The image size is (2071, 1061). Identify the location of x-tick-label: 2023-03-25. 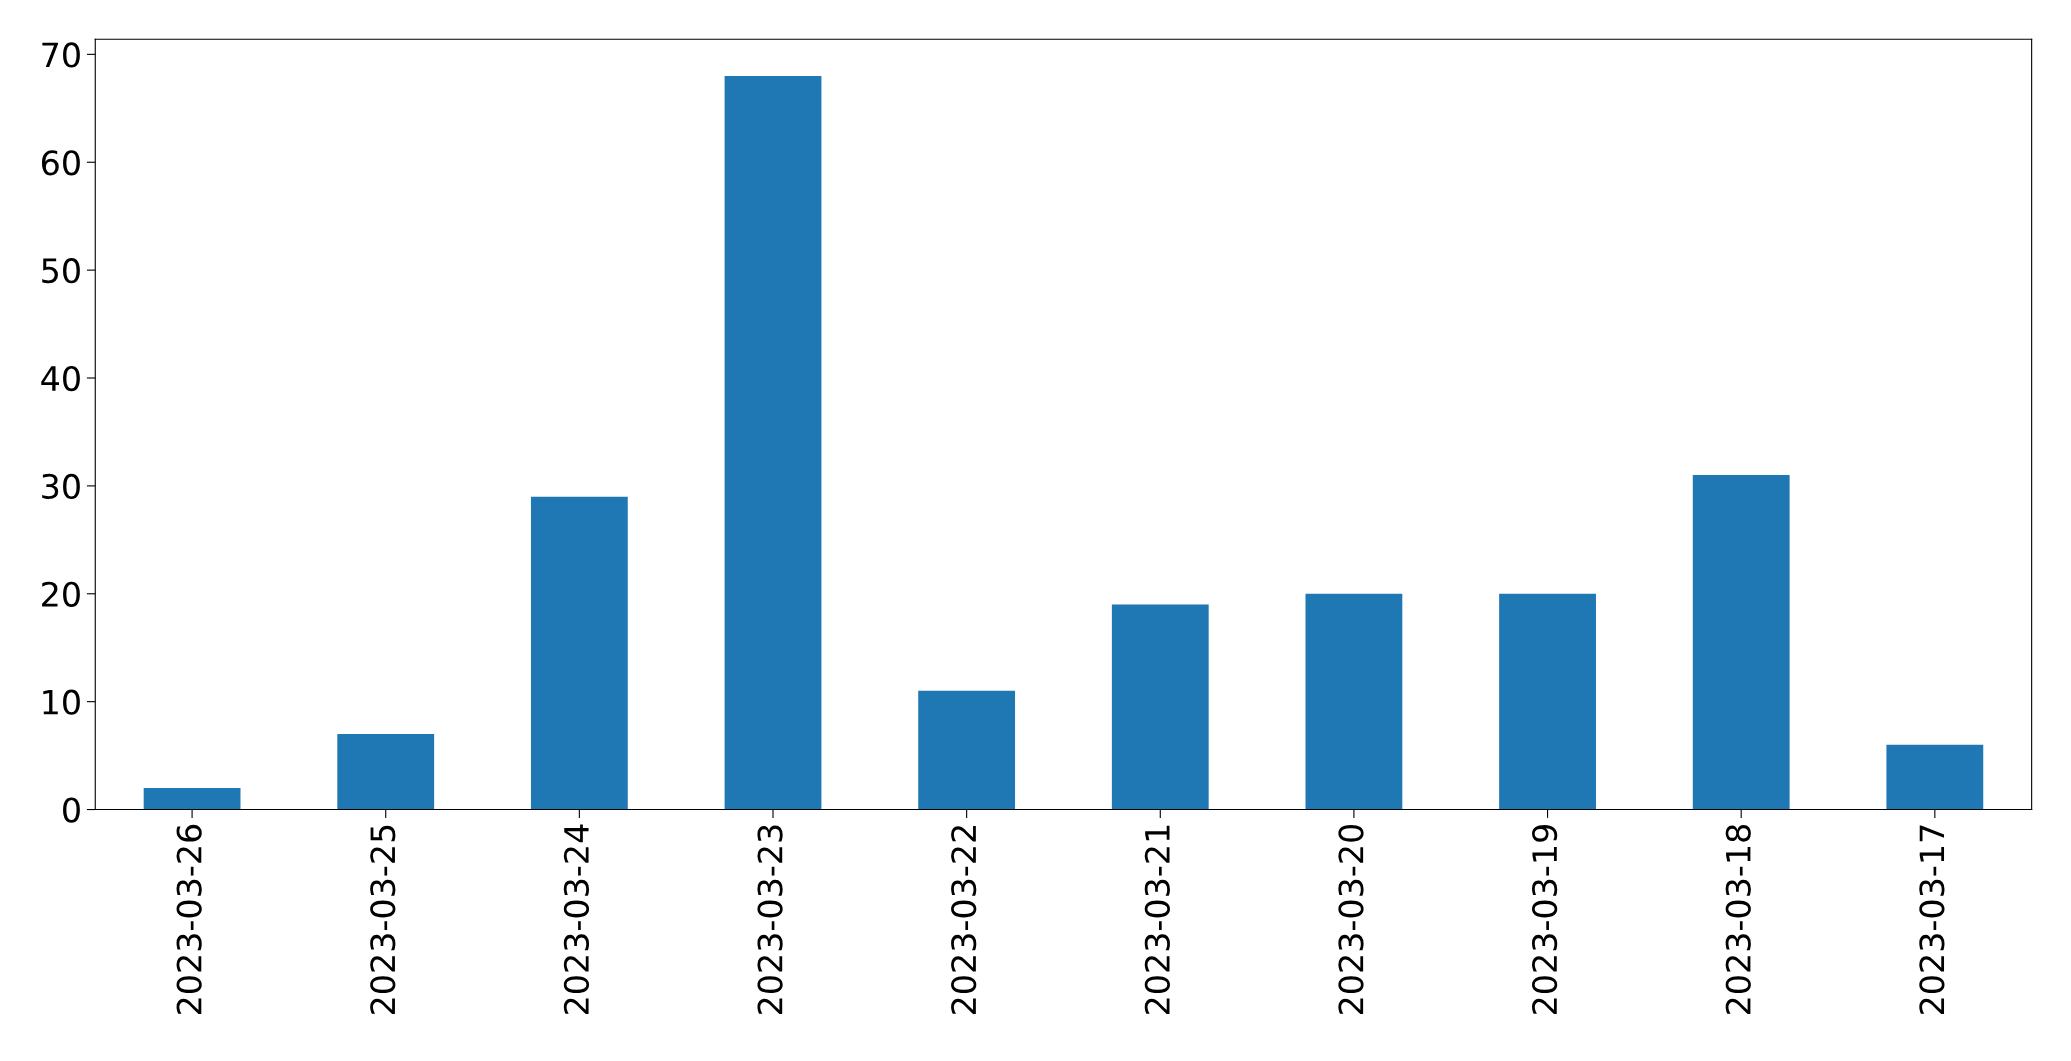
(383, 920).